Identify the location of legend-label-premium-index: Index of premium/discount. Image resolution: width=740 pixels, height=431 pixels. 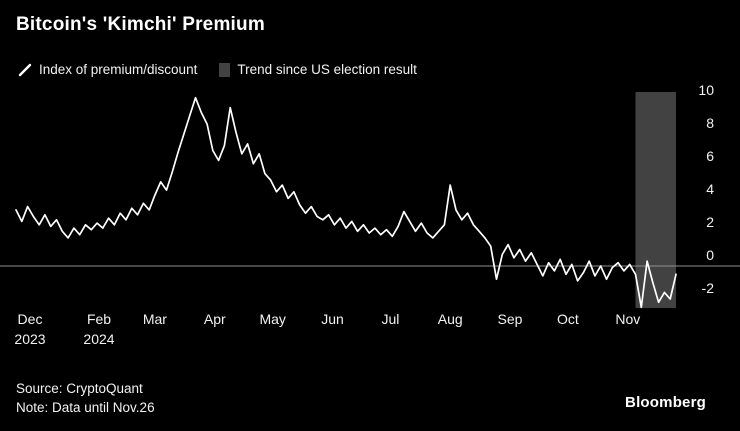
(118, 69).